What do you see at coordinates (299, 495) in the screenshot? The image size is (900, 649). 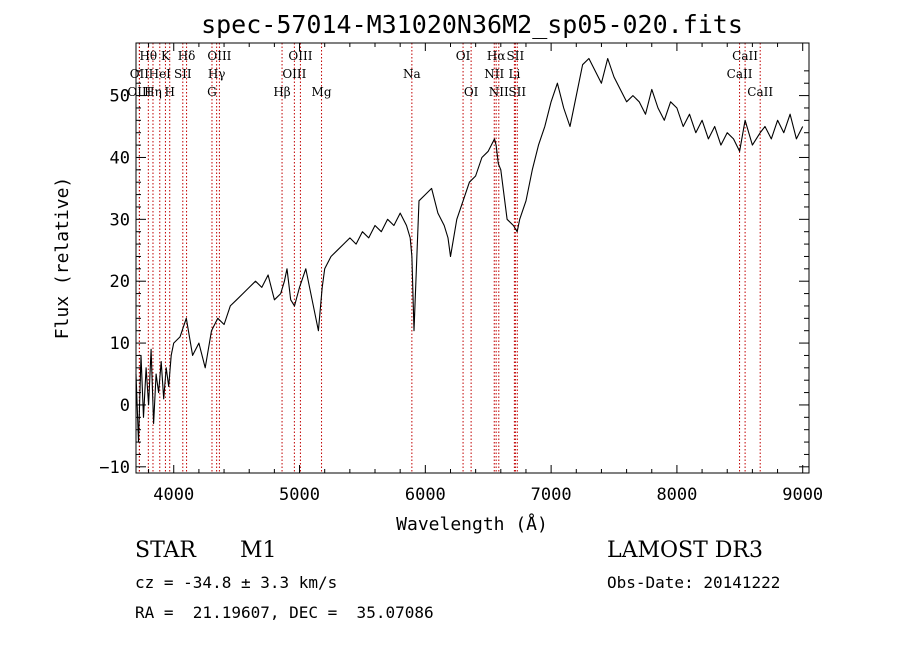 I see `x-tick-label-5000: 5000` at bounding box center [299, 495].